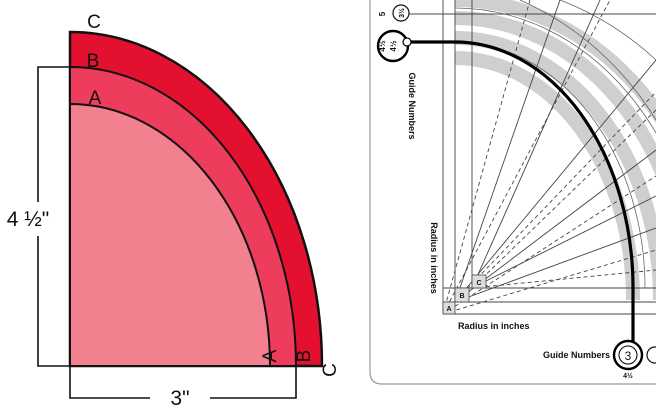 Image resolution: width=656 pixels, height=411 pixels. I want to click on label-c-top: C, so click(94, 22).